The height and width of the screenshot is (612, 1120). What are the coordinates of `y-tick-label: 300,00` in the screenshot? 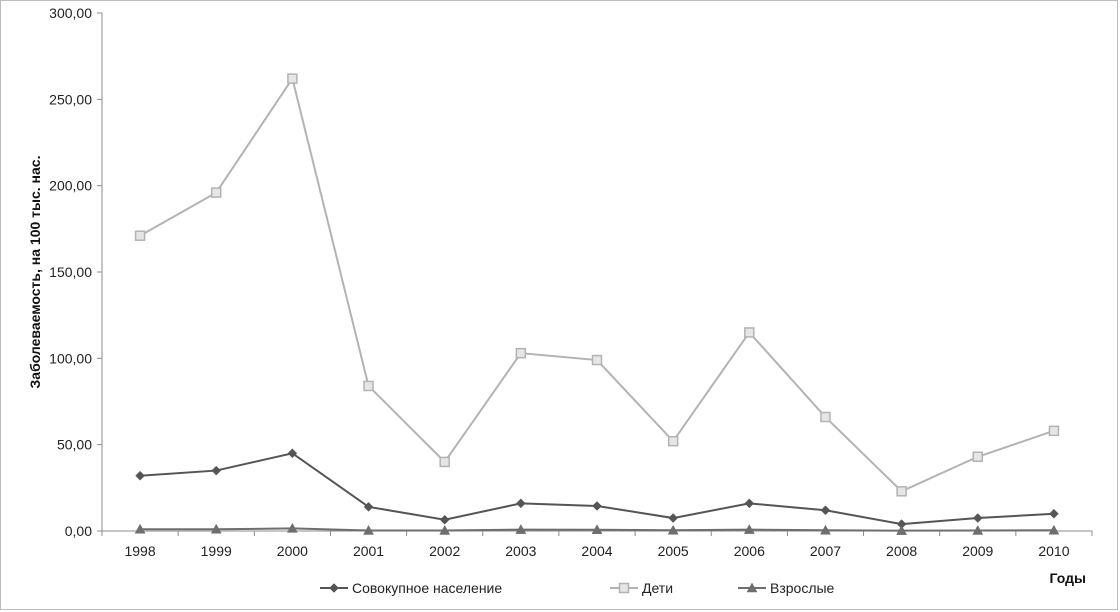 It's located at (70, 13).